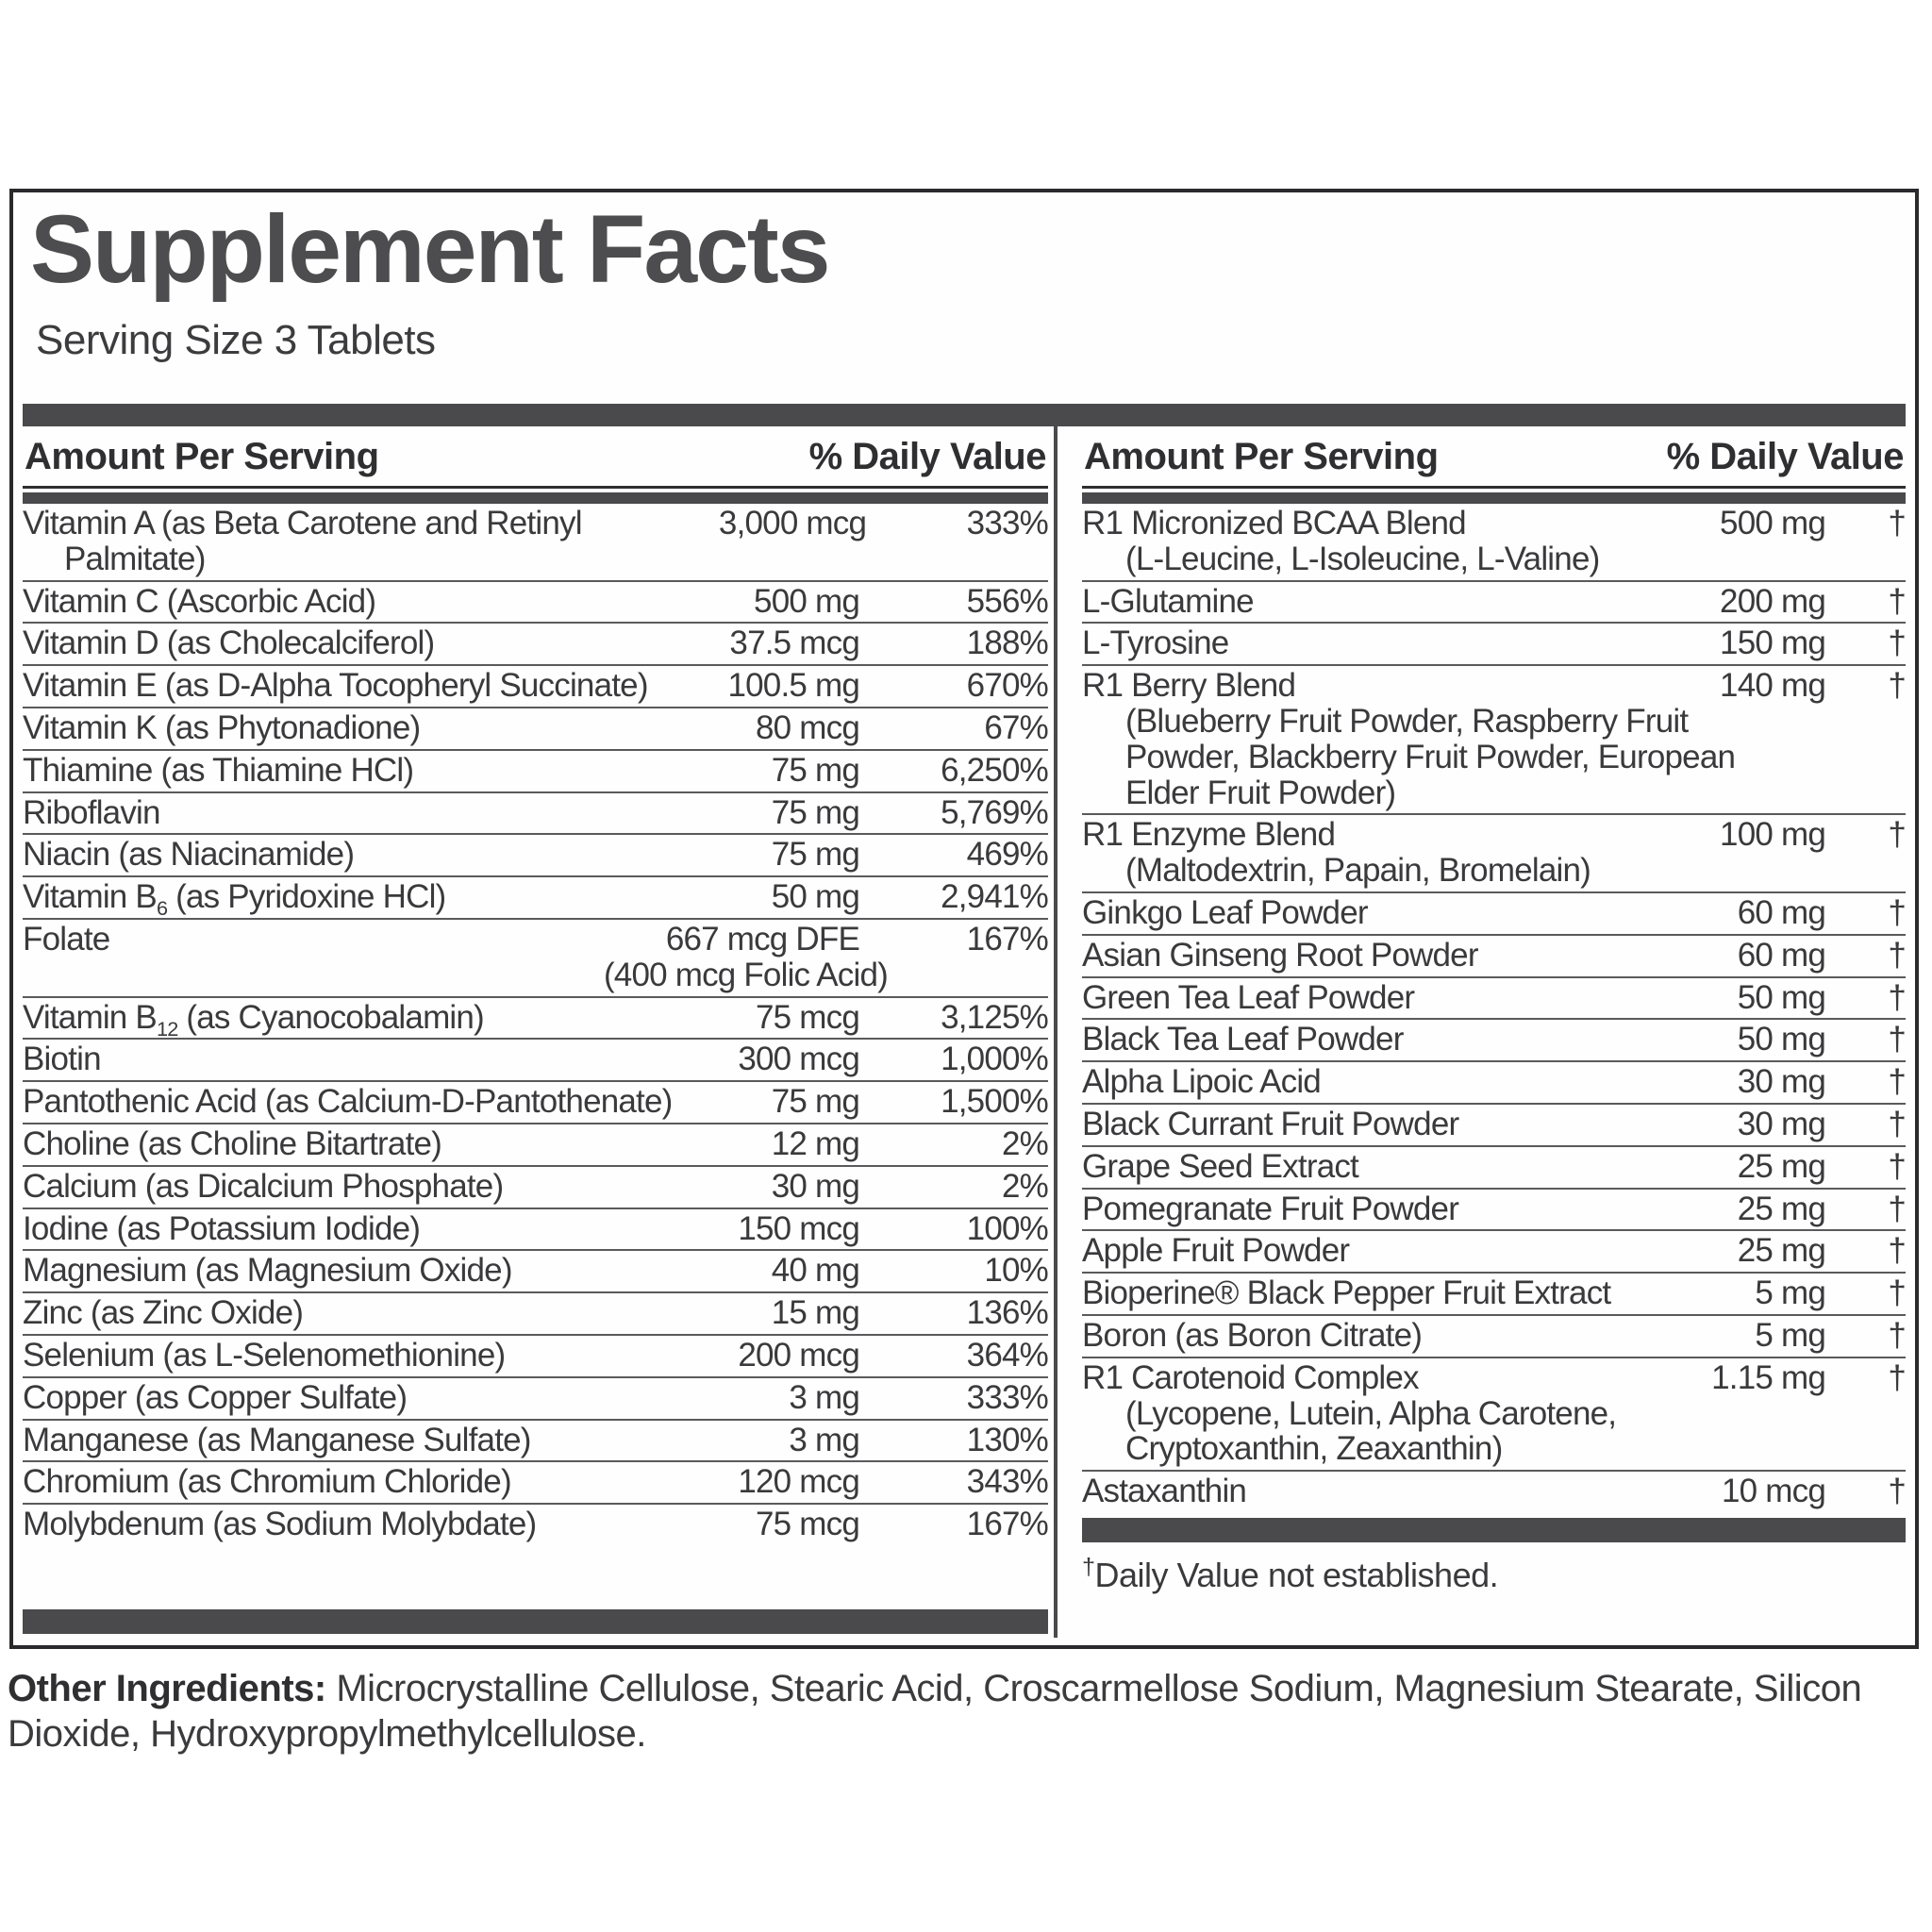 This screenshot has height=1932, width=1932. What do you see at coordinates (1008, 643) in the screenshot?
I see `row-daily-value: 188%` at bounding box center [1008, 643].